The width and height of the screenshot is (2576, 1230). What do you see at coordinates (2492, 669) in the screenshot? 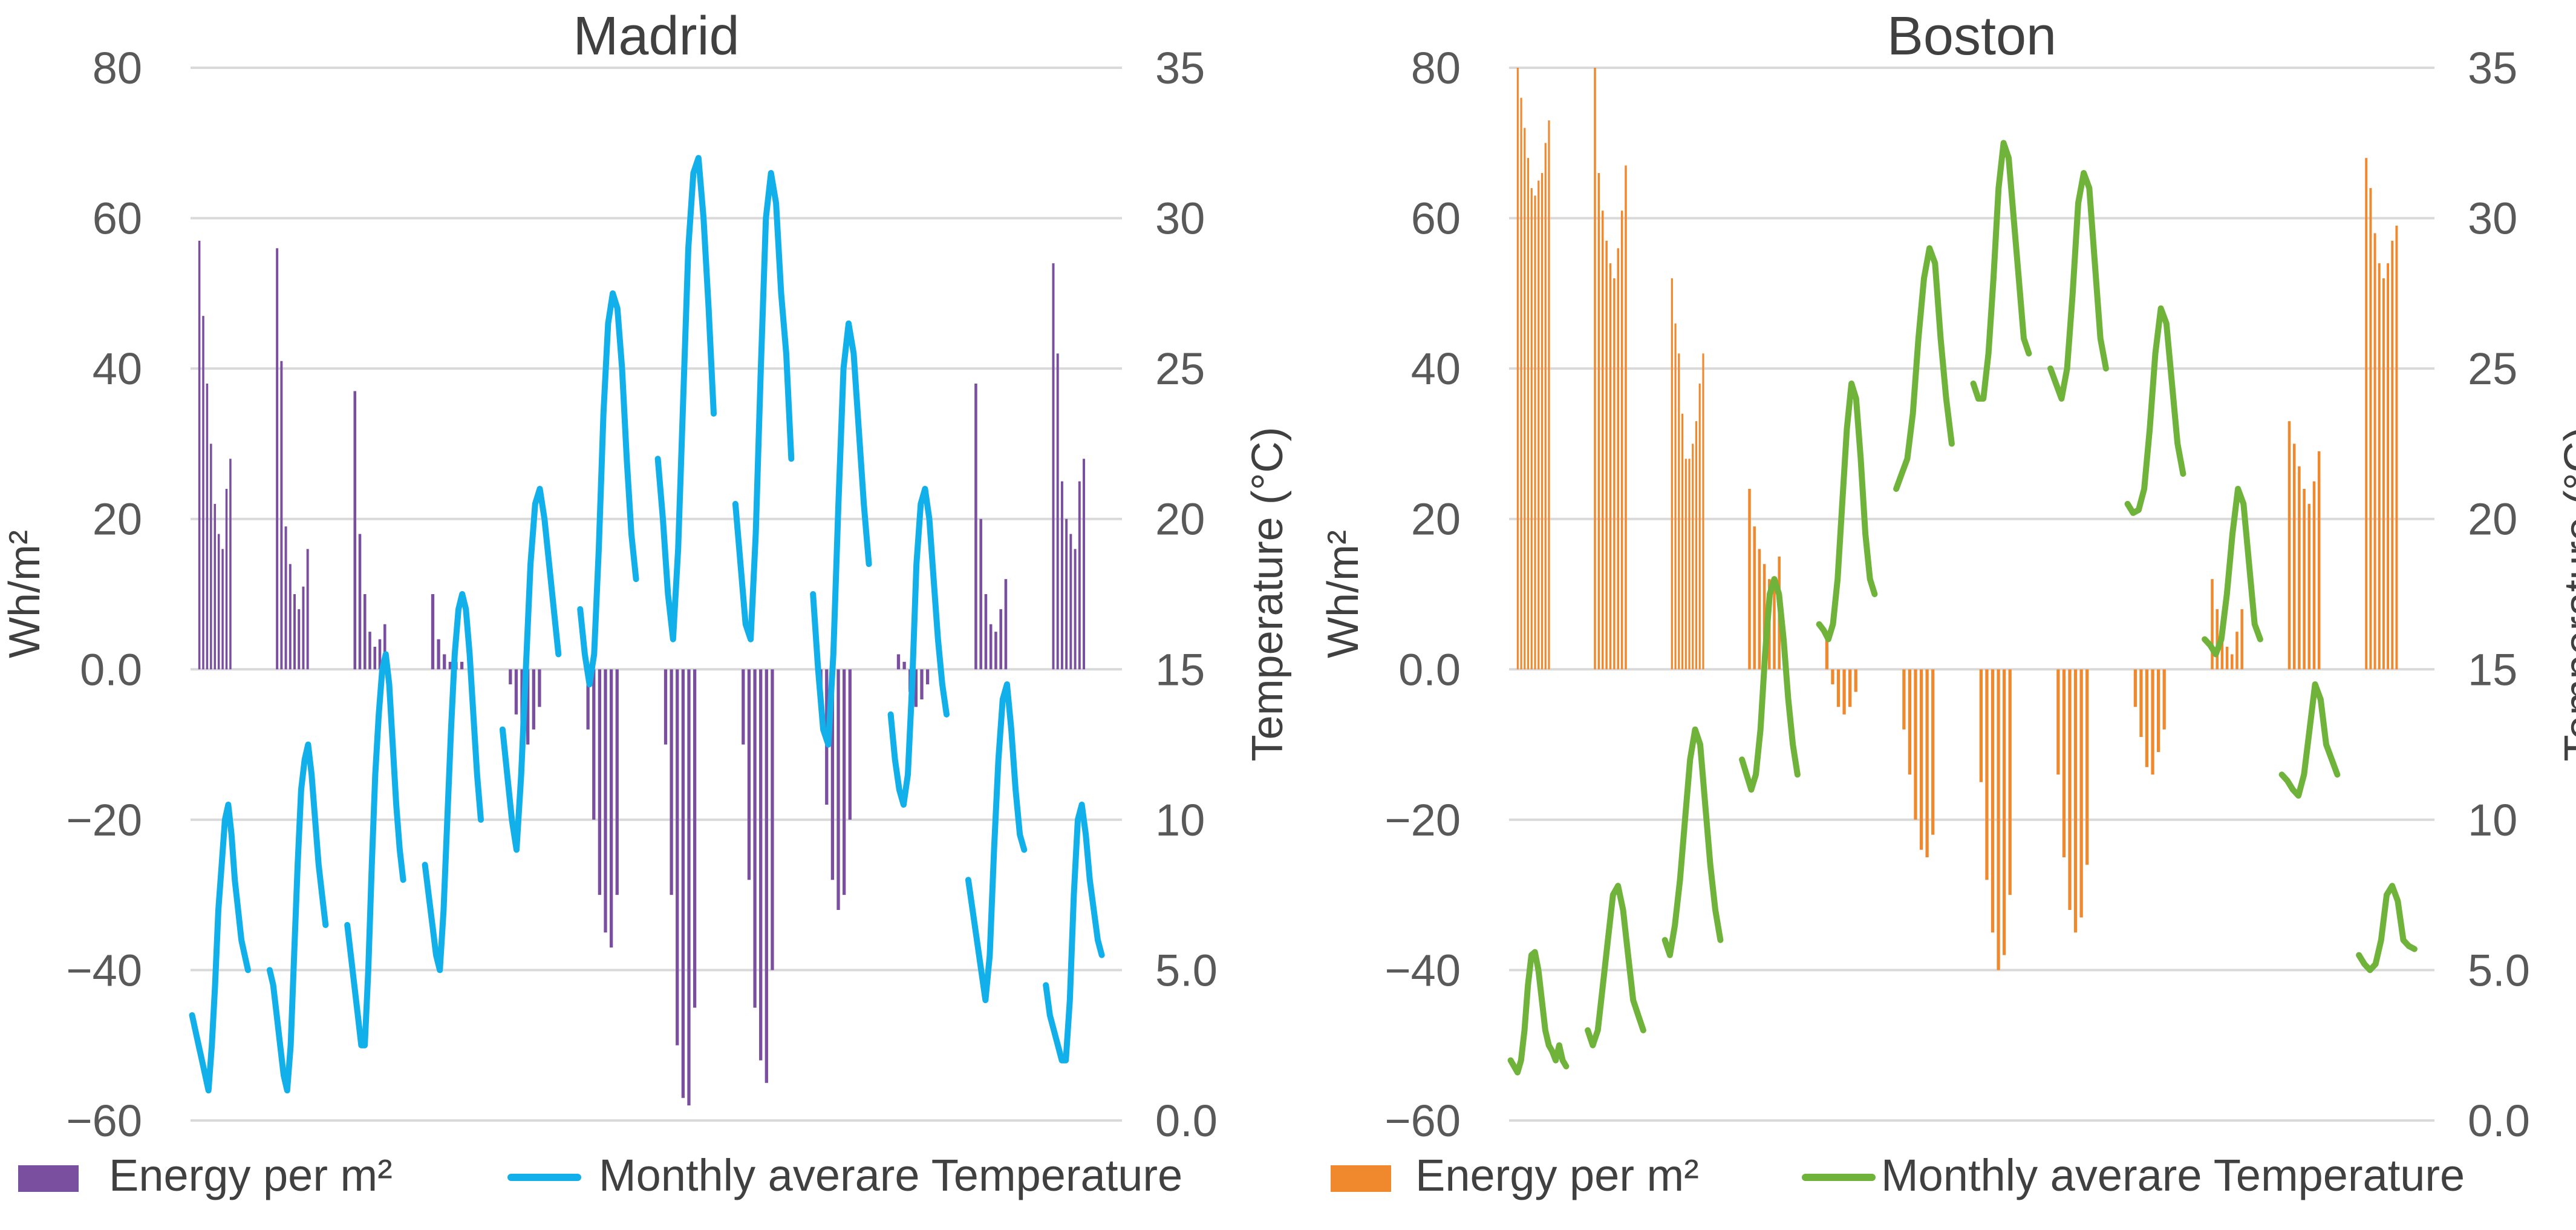
I see `y-right-tick-label: 15` at bounding box center [2492, 669].